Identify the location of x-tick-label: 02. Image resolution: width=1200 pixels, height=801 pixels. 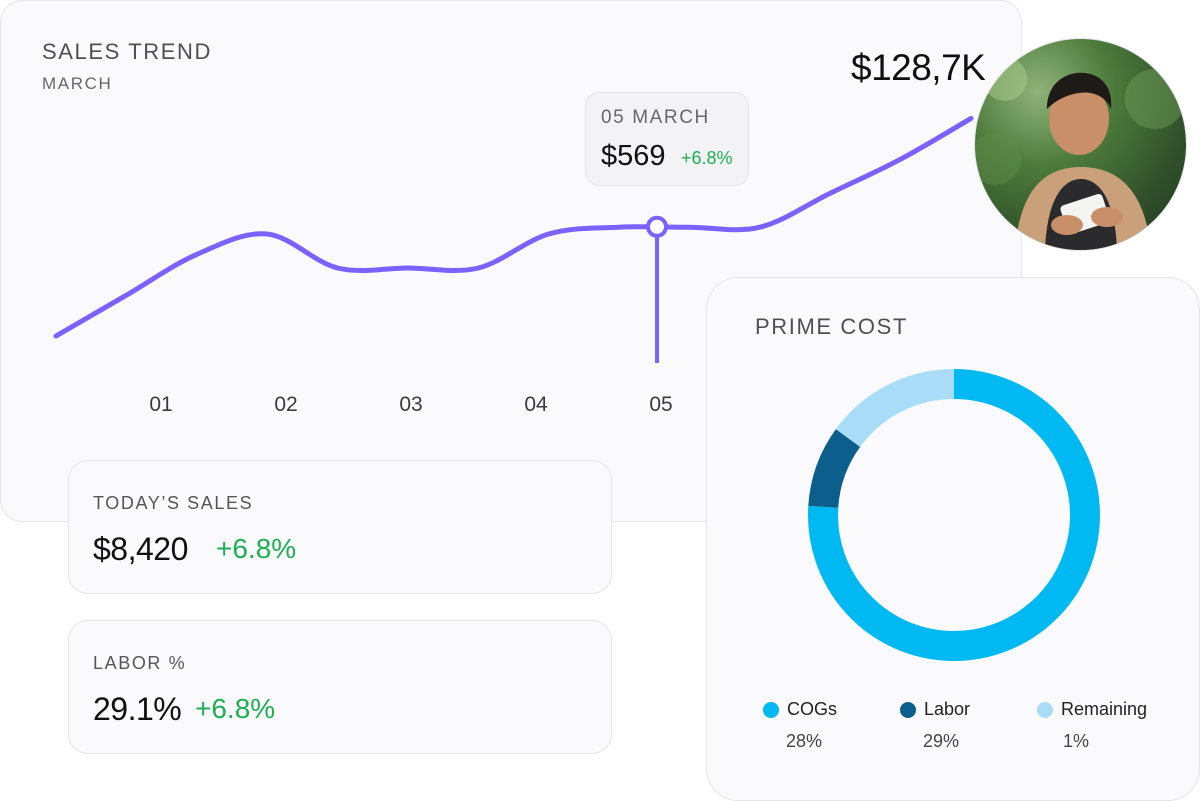
(285, 404).